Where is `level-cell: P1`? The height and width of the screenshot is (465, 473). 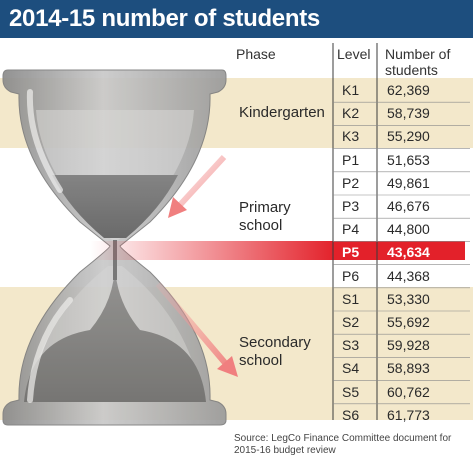 level-cell: P1 is located at coordinates (351, 159).